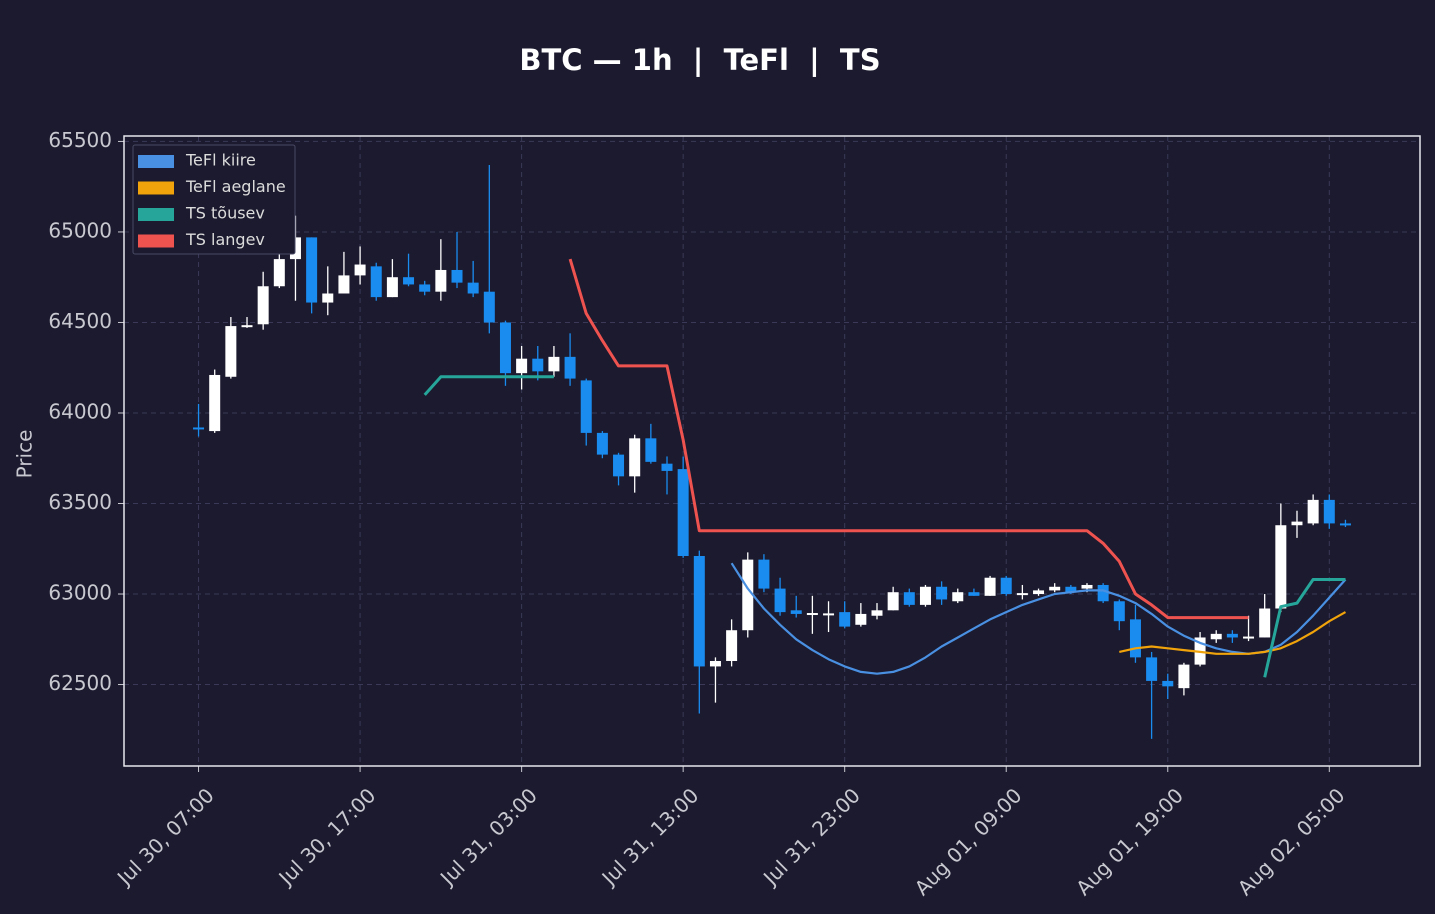 The height and width of the screenshot is (914, 1435). What do you see at coordinates (225, 239) in the screenshot?
I see `legend-label: TS langev` at bounding box center [225, 239].